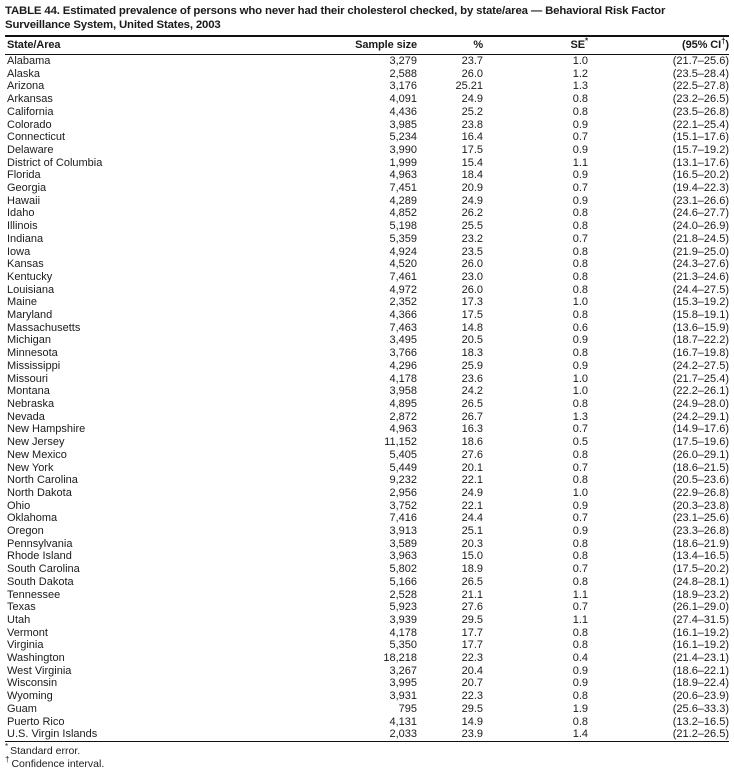  Describe the element at coordinates (700, 200) in the screenshot. I see `ci-cell: (23.1–26.6)` at that location.